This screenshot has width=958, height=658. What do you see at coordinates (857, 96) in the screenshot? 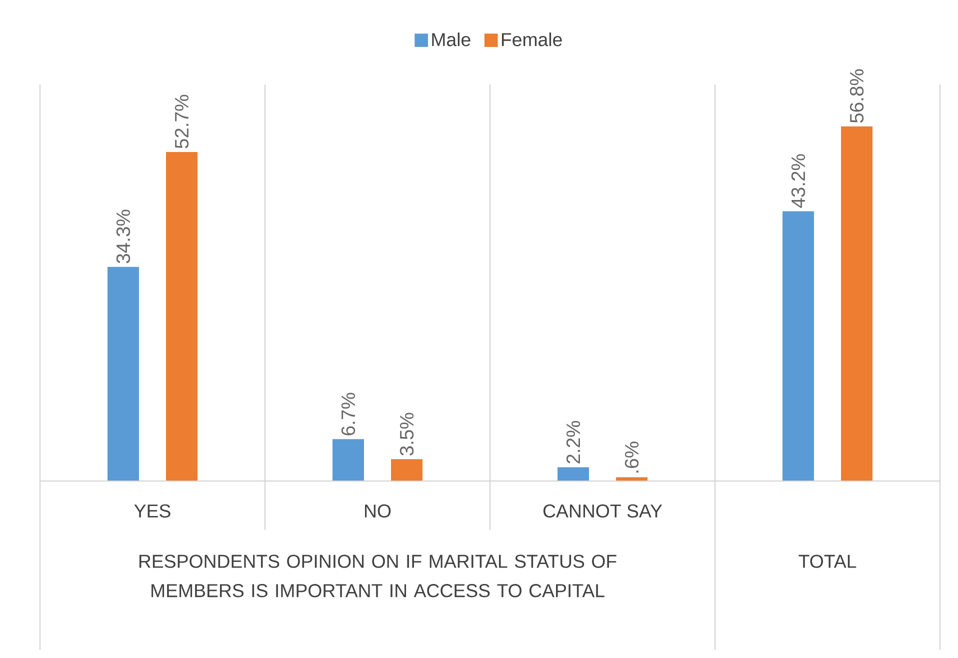
I see `data-label: 56.8%` at bounding box center [857, 96].